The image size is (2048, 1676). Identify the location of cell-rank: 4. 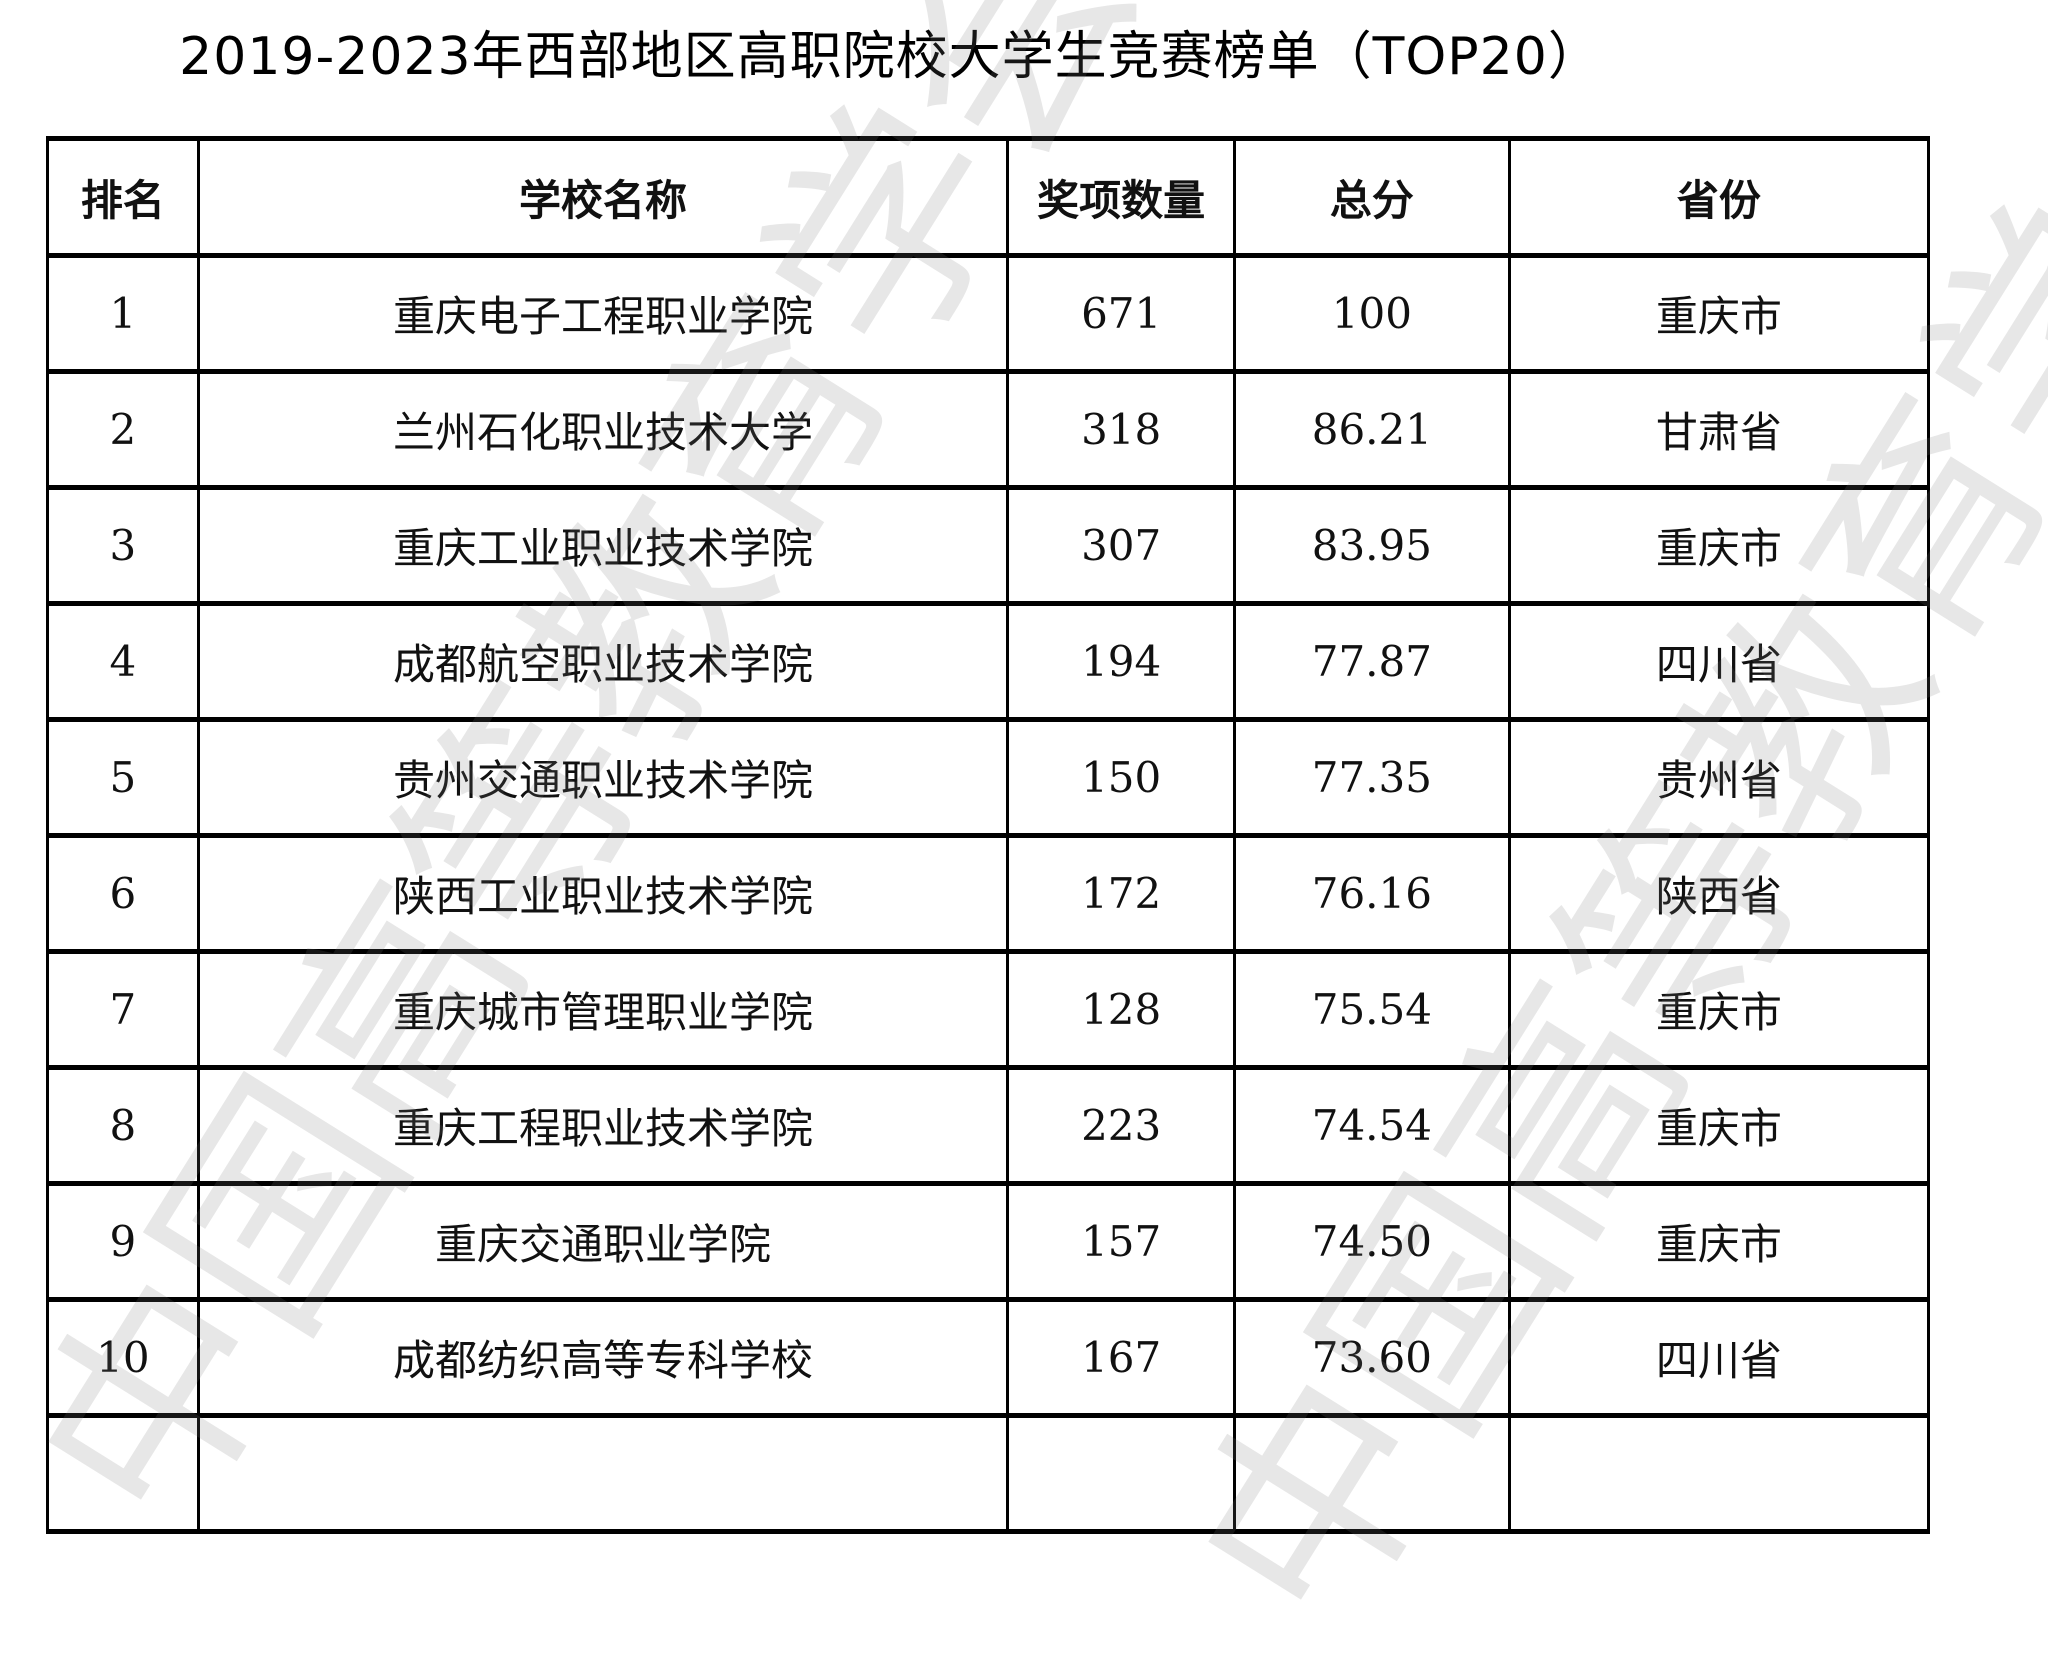
(123, 661).